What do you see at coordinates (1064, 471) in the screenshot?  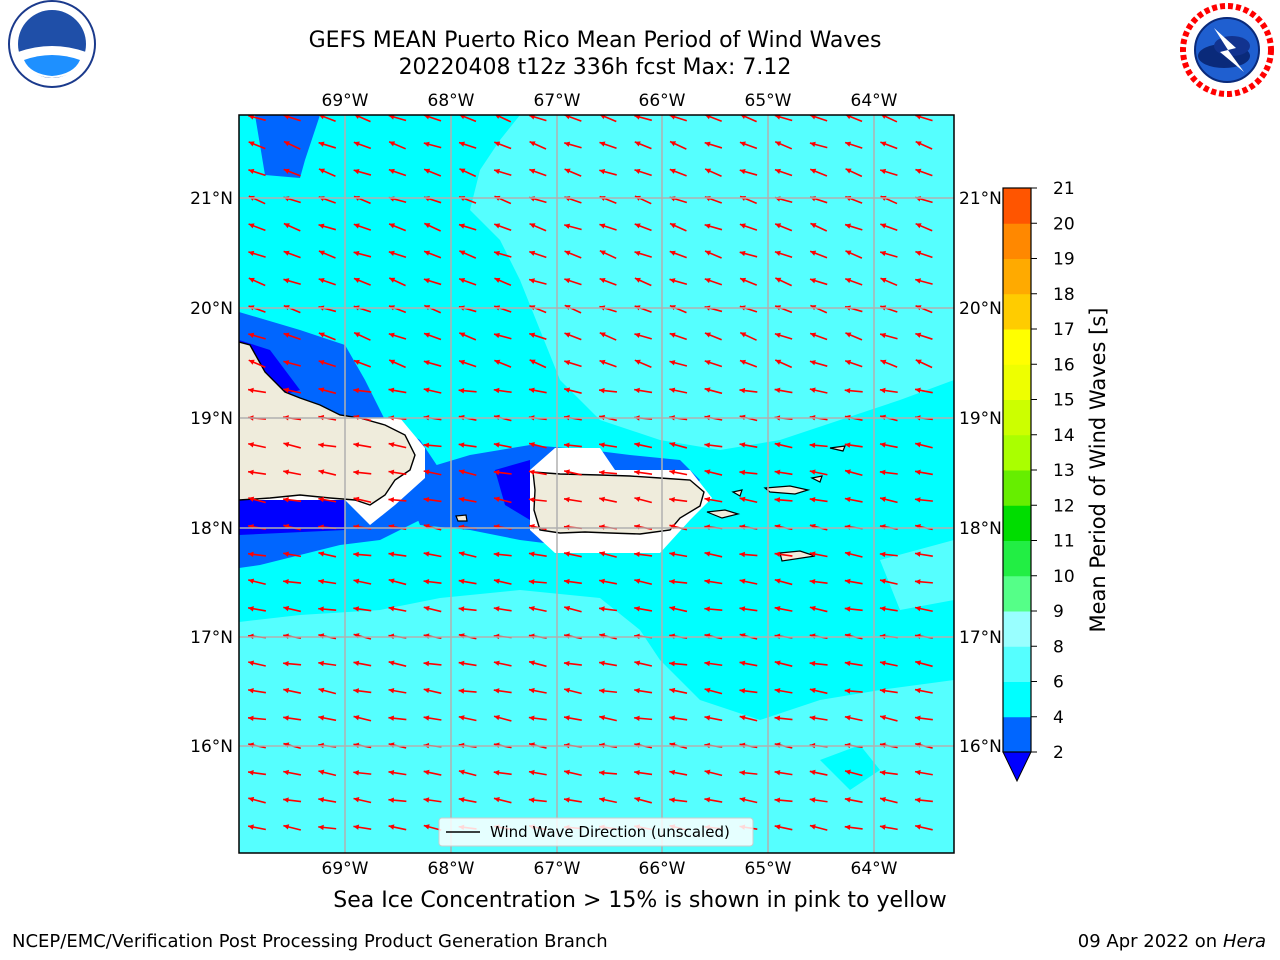 I see `colorbar-tick-label: 13` at bounding box center [1064, 471].